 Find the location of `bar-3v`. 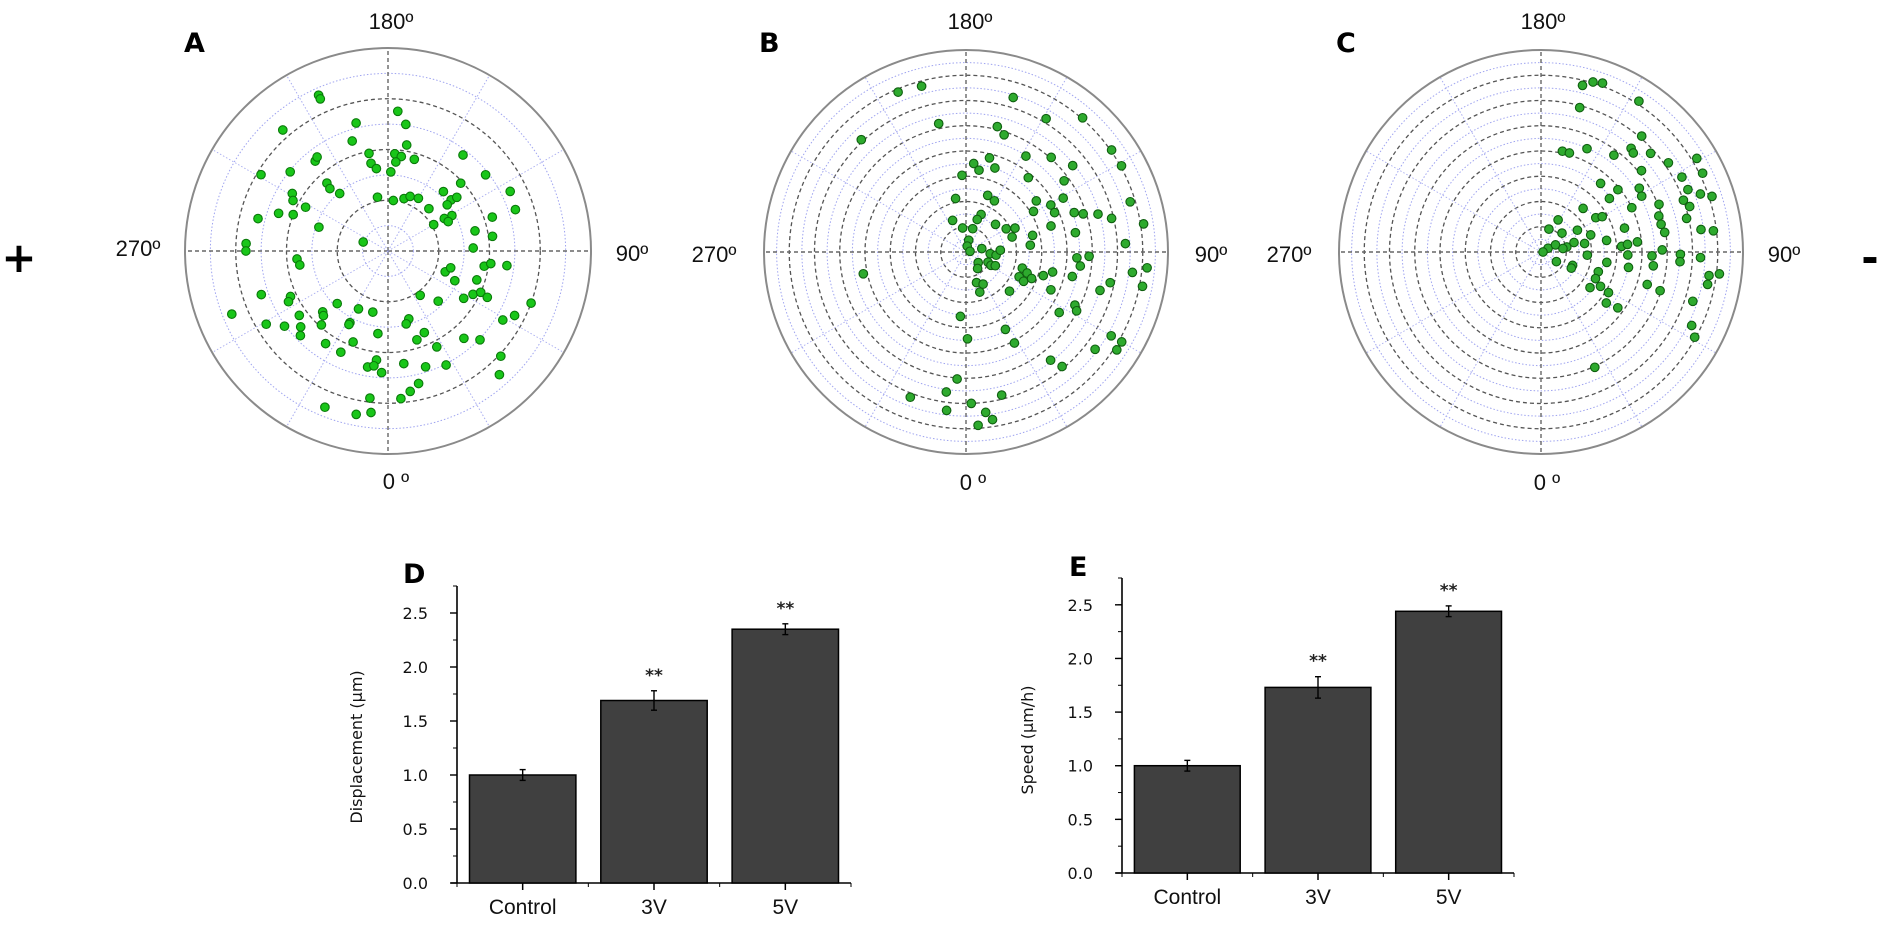

bar-3v is located at coordinates (1318, 780).